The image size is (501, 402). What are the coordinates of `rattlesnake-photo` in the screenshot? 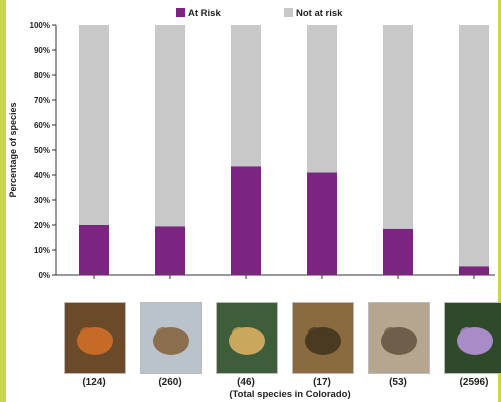 It's located at (399, 338).